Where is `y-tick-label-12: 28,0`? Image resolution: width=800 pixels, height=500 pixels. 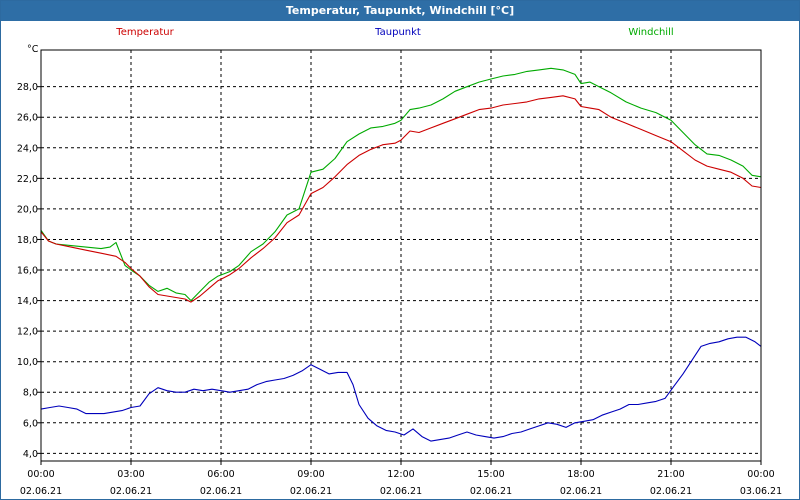 y-tick-label-12: 28,0 is located at coordinates (27, 87).